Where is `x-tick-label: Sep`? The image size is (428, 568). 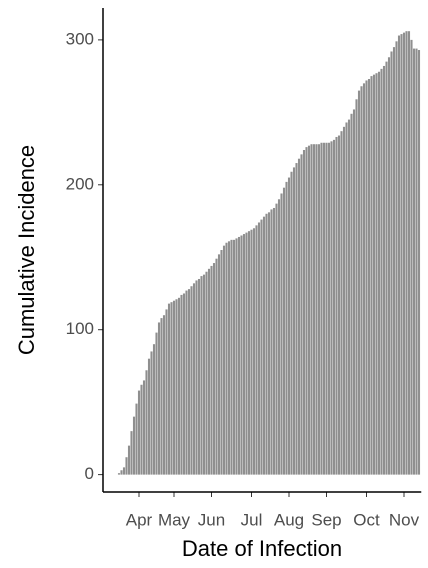
x-tick-label: Sep is located at coordinates (326, 519).